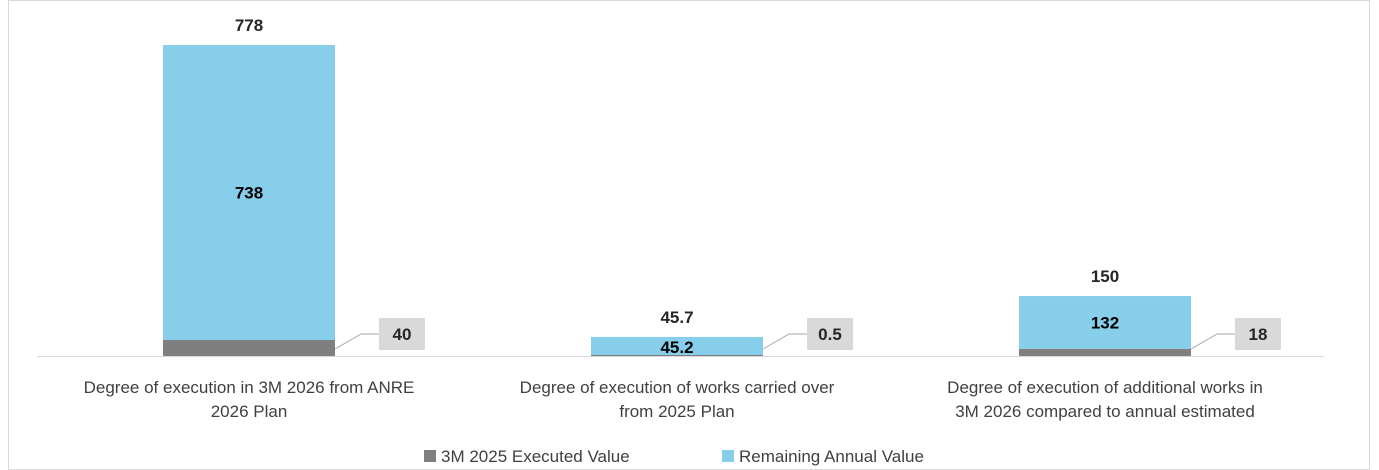  What do you see at coordinates (535, 456) in the screenshot?
I see `legend-label-executed: 3M 2025 Executed Value` at bounding box center [535, 456].